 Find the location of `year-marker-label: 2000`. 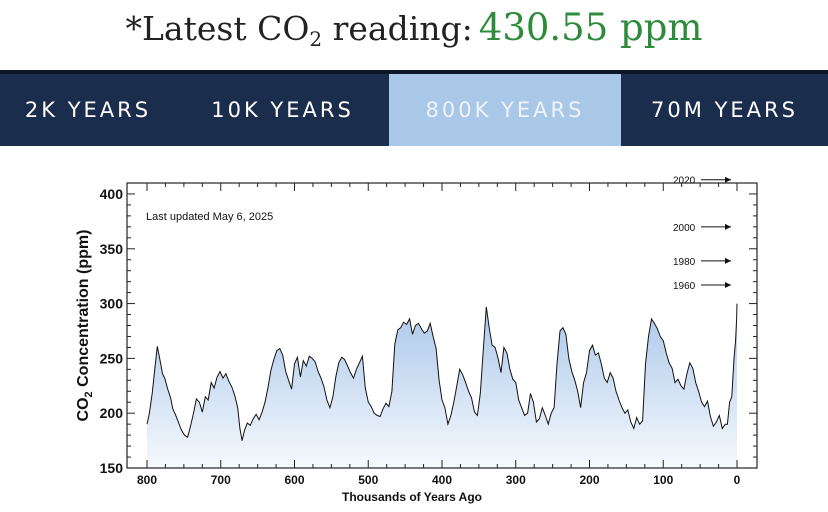

year-marker-label: 2000 is located at coordinates (684, 228).